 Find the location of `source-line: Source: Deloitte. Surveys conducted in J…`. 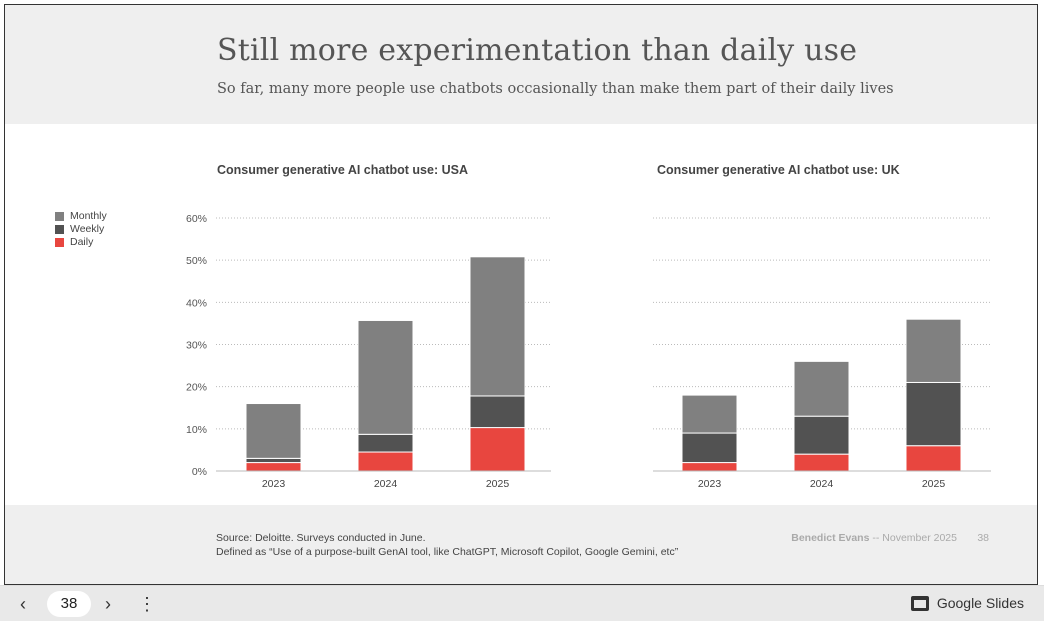

source-line: Source: Deloitte. Surveys conducted in J… is located at coordinates (321, 538).